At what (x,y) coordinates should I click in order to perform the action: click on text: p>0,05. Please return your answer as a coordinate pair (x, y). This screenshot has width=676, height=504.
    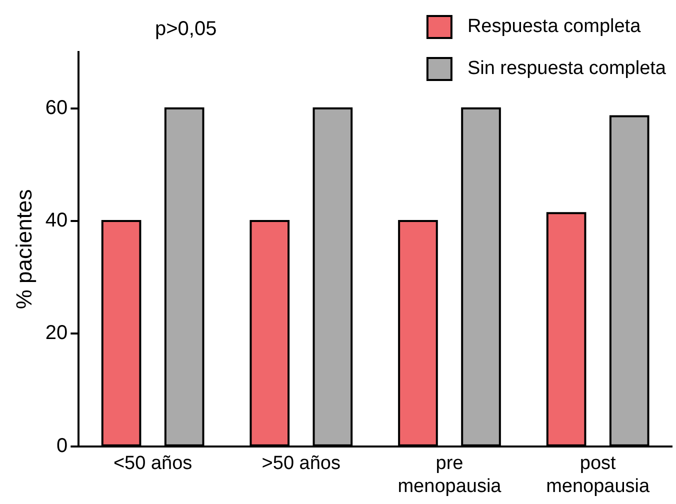
    Looking at the image, I should click on (186, 29).